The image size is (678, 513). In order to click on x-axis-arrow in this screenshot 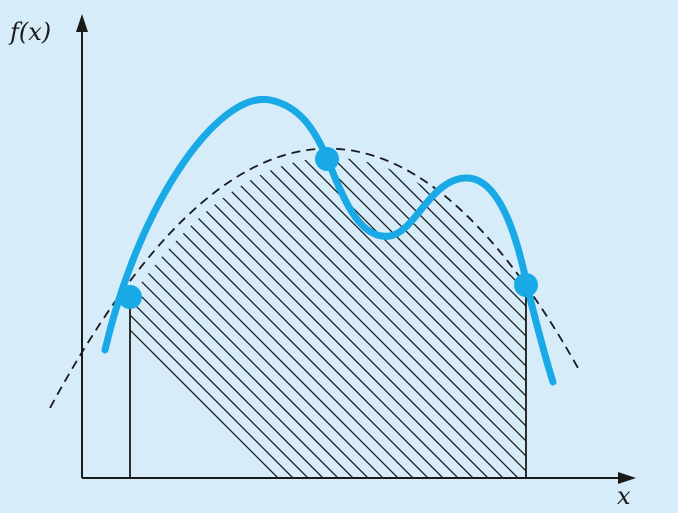, I will do `click(627, 478)`.